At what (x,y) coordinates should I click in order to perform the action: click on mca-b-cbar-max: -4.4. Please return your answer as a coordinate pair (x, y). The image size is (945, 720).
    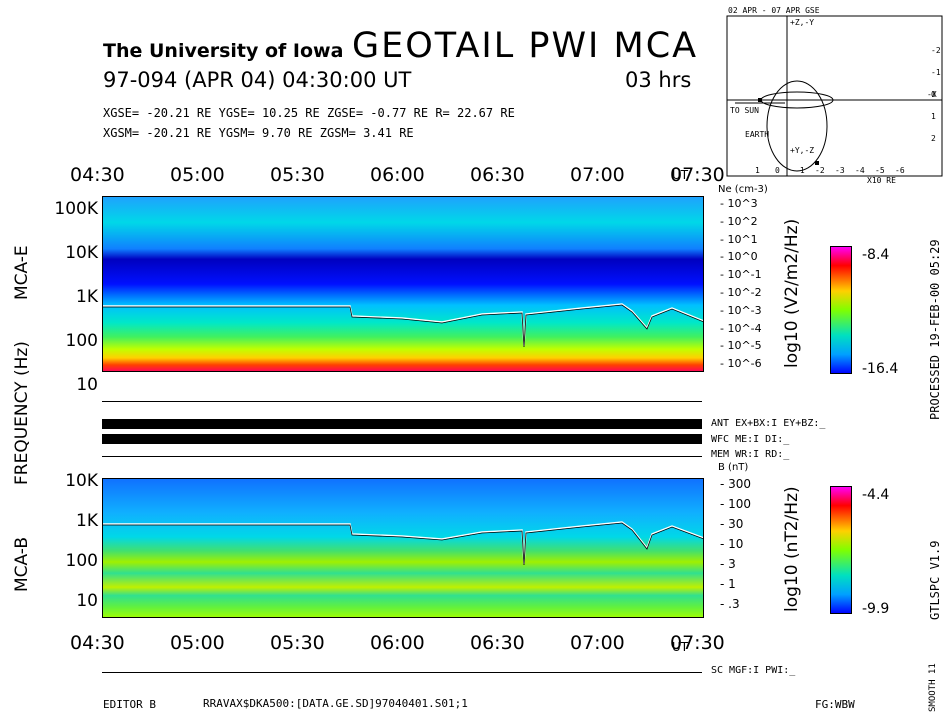
    Looking at the image, I should click on (876, 495).